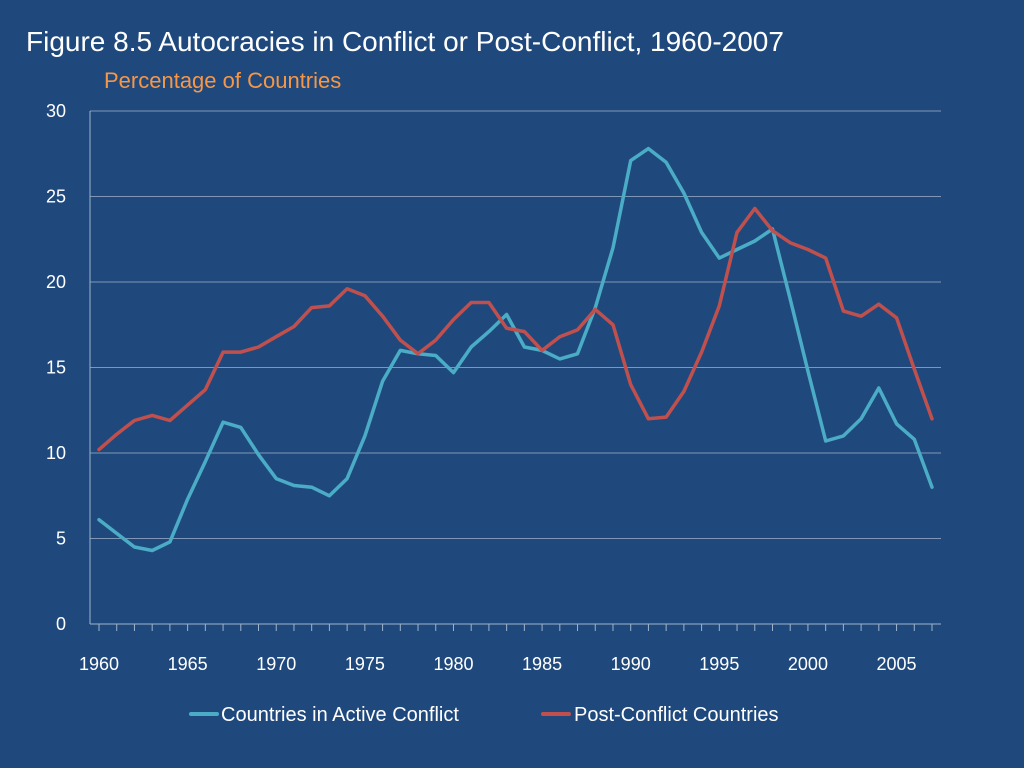  I want to click on y-tick-label: 20, so click(56, 282).